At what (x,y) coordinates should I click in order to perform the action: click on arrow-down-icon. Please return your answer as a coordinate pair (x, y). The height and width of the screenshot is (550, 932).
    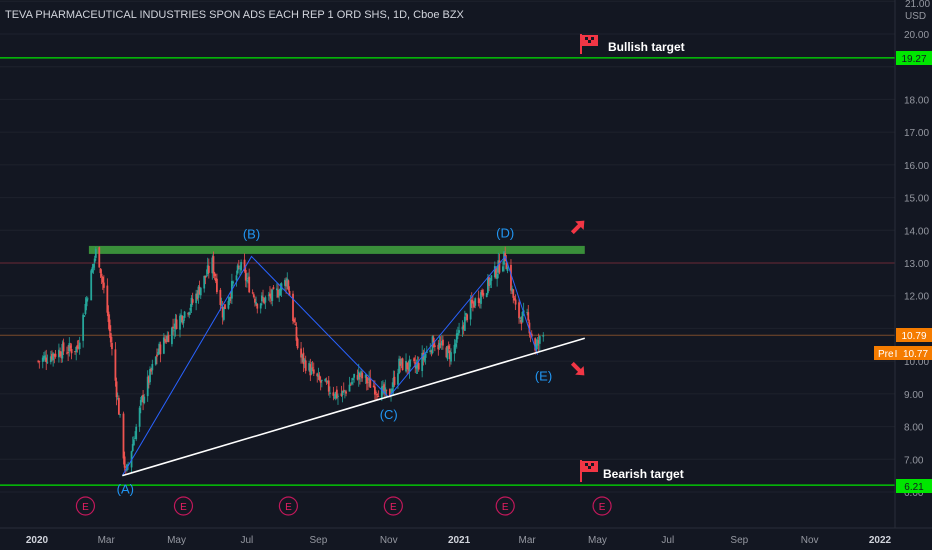
    Looking at the image, I should click on (577, 368).